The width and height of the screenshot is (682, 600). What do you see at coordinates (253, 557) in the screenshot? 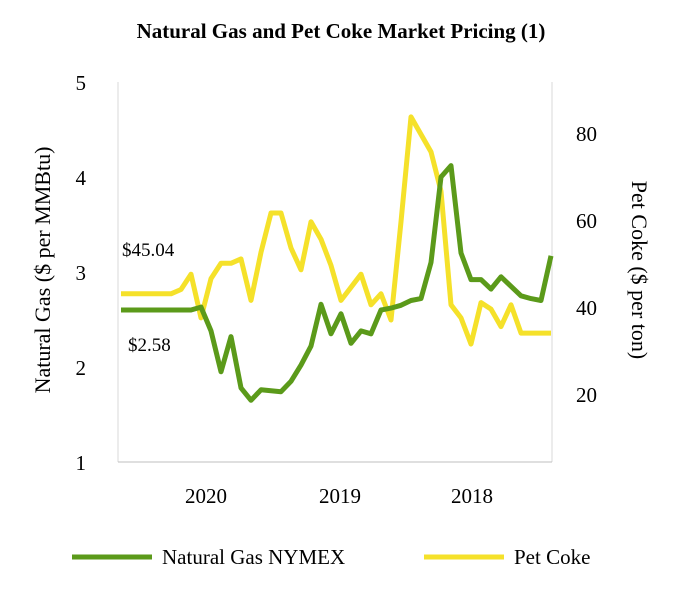
I see `legend-label-natural-gas: Natural Gas NYMEX` at bounding box center [253, 557].